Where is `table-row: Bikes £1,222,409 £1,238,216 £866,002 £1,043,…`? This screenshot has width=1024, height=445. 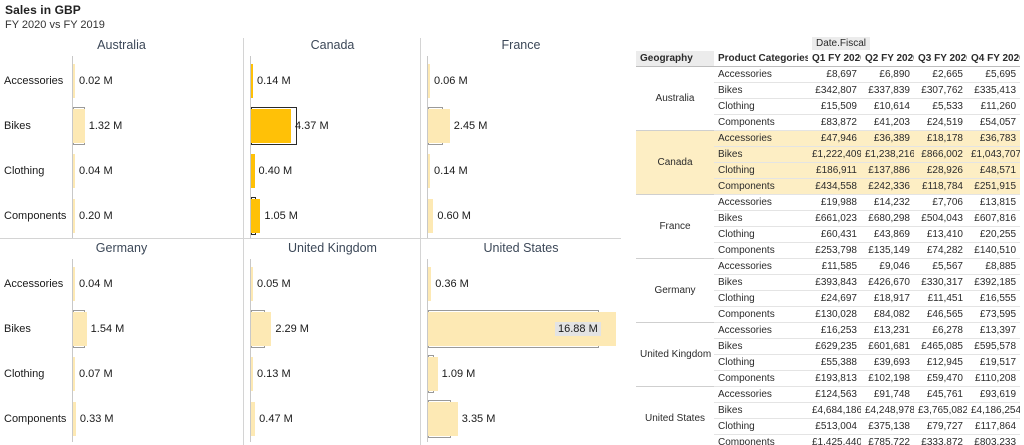
table-row: Bikes £1,222,409 £1,238,216 £866,002 £1,043,… is located at coordinates (828, 154).